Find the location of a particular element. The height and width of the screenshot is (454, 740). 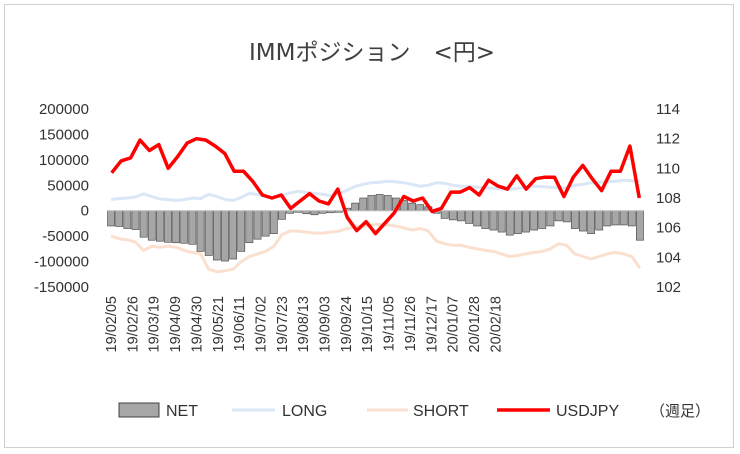

x-tick-label: 19/04/30 is located at coordinates (197, 324).